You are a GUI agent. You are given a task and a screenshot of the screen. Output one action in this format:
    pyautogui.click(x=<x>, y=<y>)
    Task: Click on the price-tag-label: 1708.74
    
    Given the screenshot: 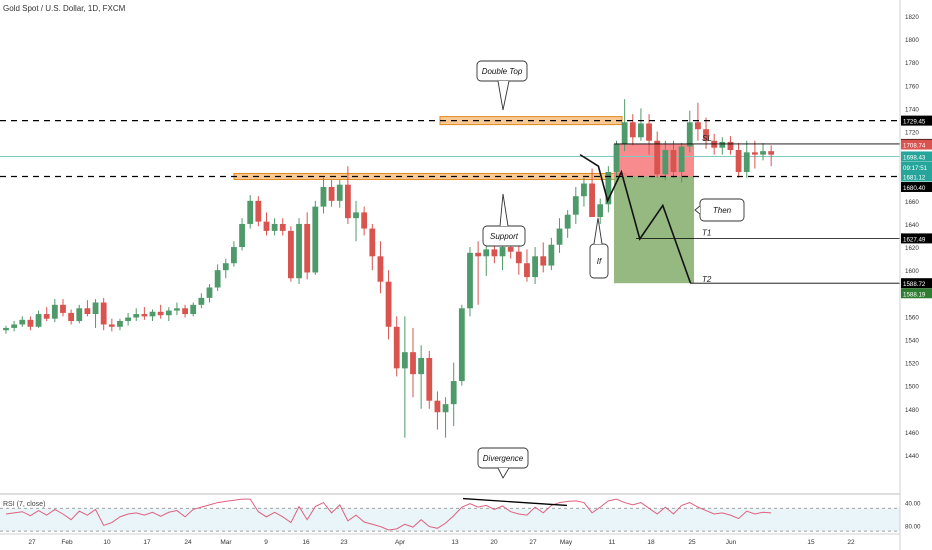 What is the action you would take?
    pyautogui.click(x=914, y=146)
    